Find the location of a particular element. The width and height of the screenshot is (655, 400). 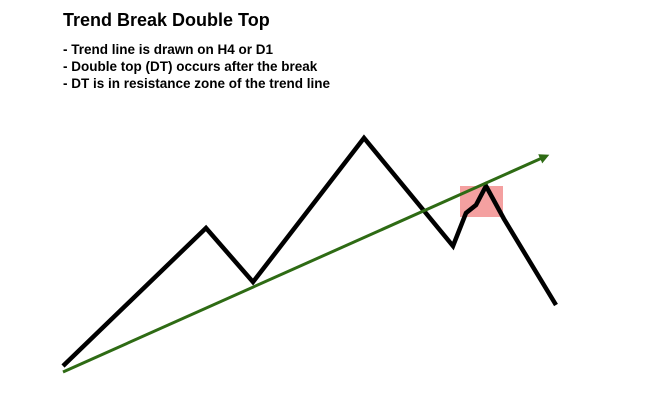

note-item: - Trend line is drawn on H4 or D1 is located at coordinates (168, 49).